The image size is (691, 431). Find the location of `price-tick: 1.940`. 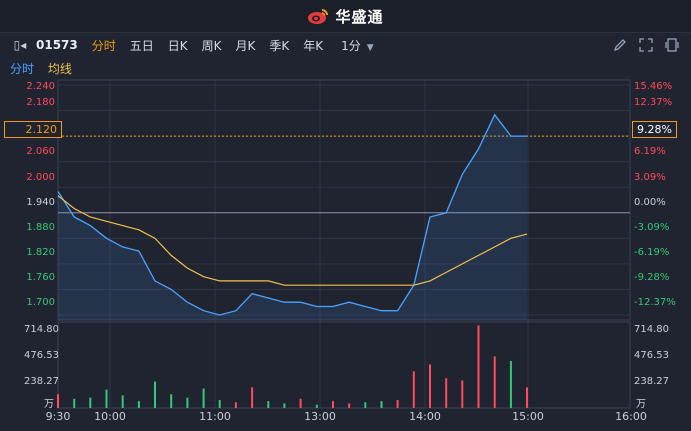

price-tick: 1.940 is located at coordinates (40, 202).